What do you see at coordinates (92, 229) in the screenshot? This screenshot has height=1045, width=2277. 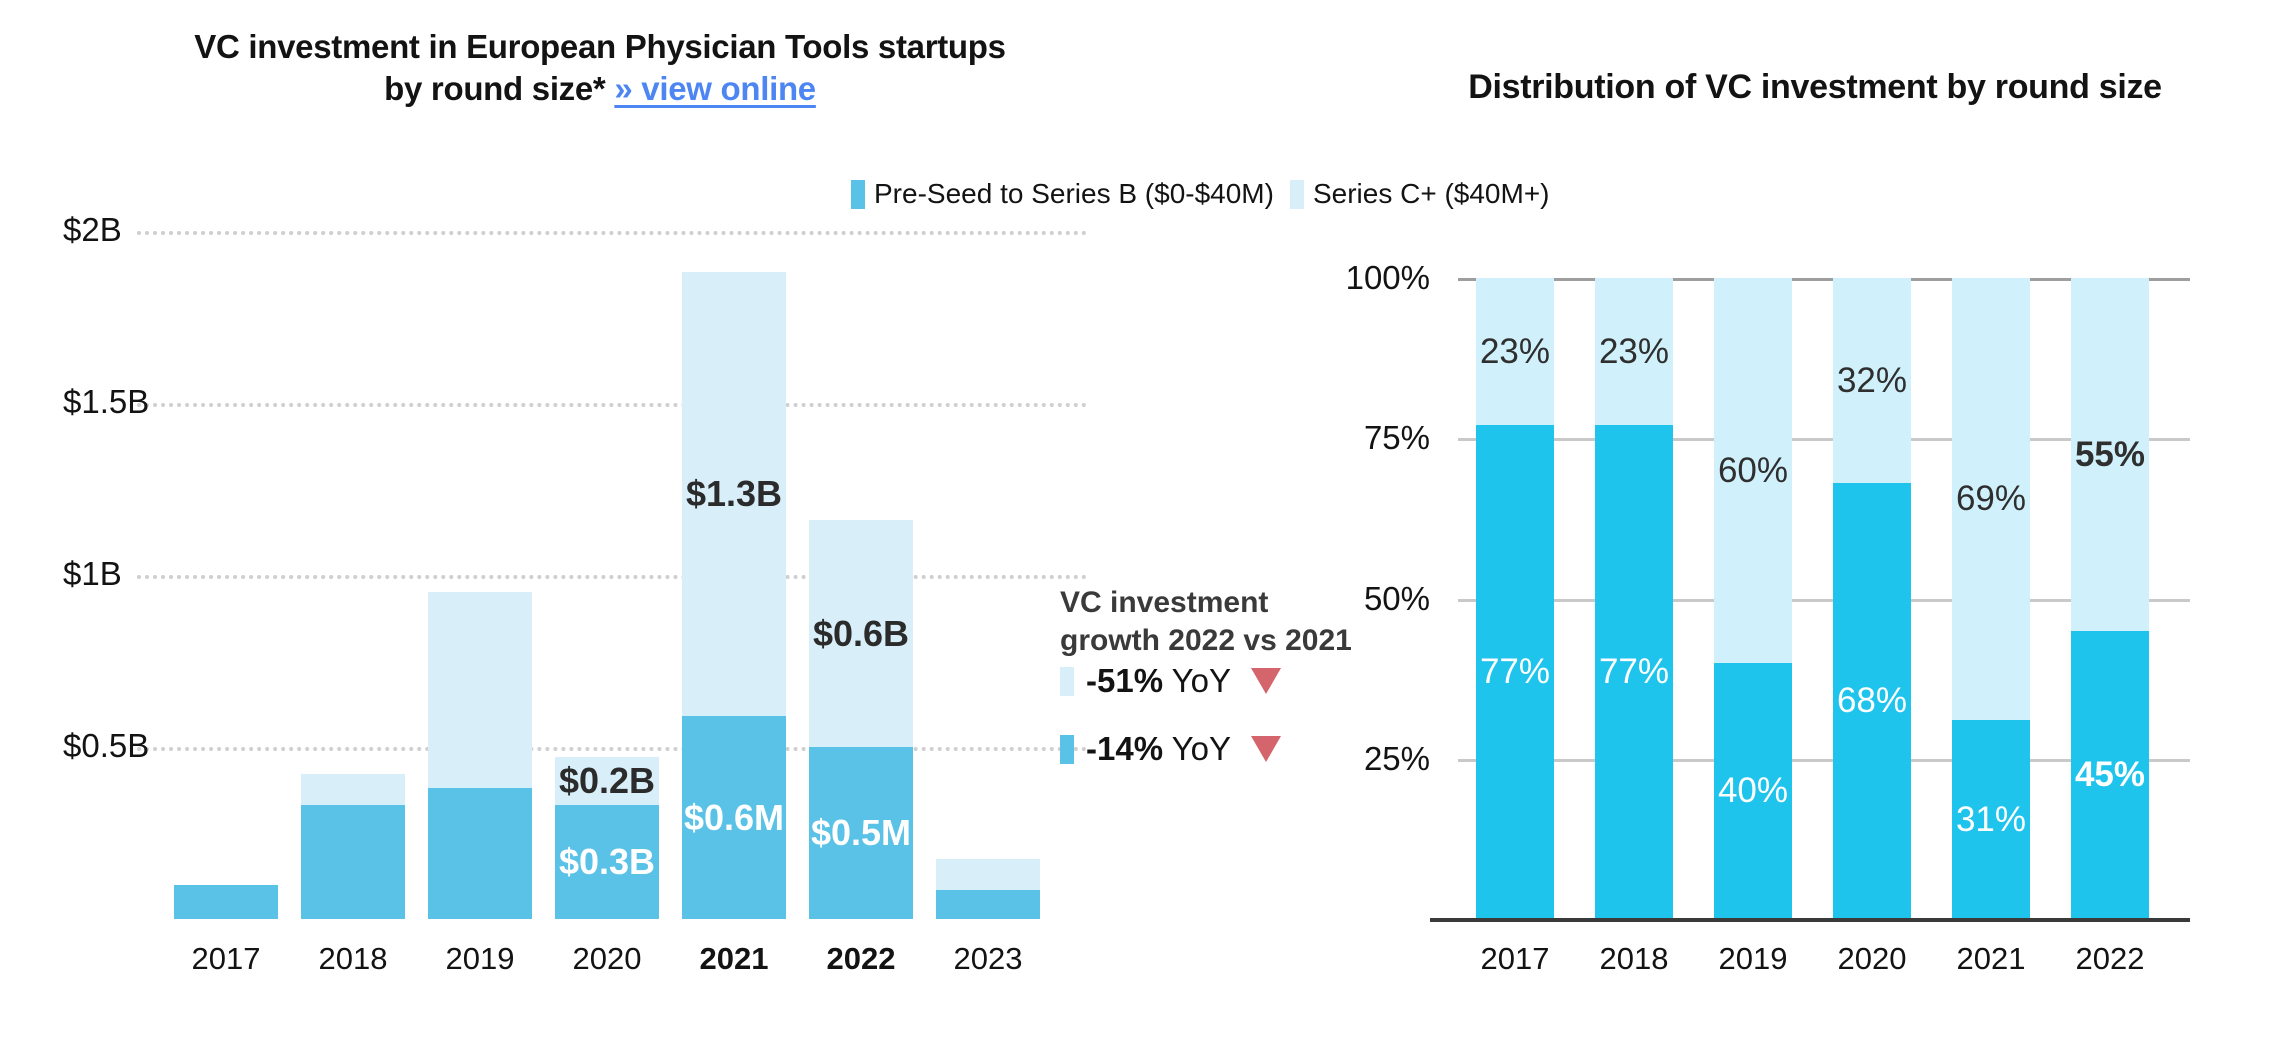 I see `left-y-tick-label: $2B` at bounding box center [92, 229].